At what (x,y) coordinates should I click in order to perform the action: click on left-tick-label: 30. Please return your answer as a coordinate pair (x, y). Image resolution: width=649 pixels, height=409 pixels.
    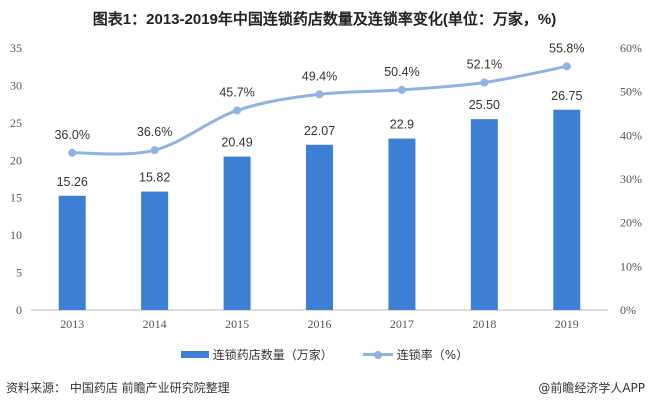
    Looking at the image, I should click on (16, 85).